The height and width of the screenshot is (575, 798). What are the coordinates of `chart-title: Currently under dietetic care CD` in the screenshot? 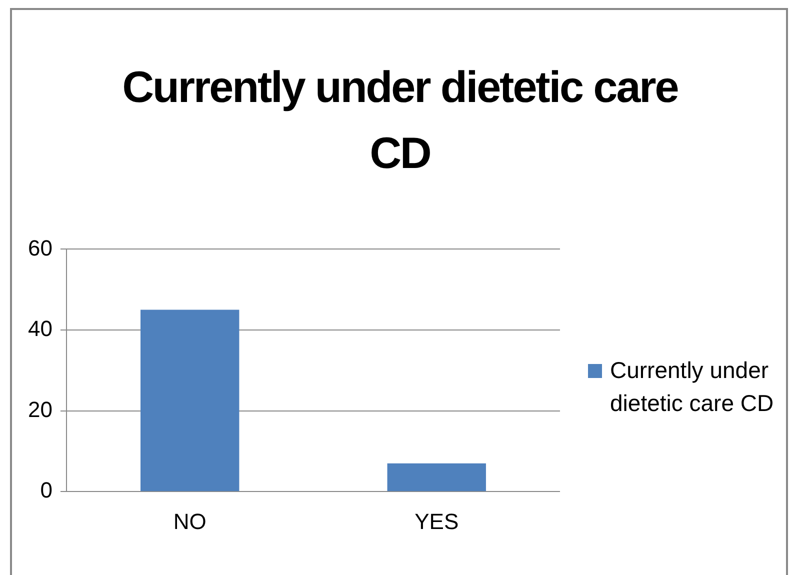 It's located at (400, 121).